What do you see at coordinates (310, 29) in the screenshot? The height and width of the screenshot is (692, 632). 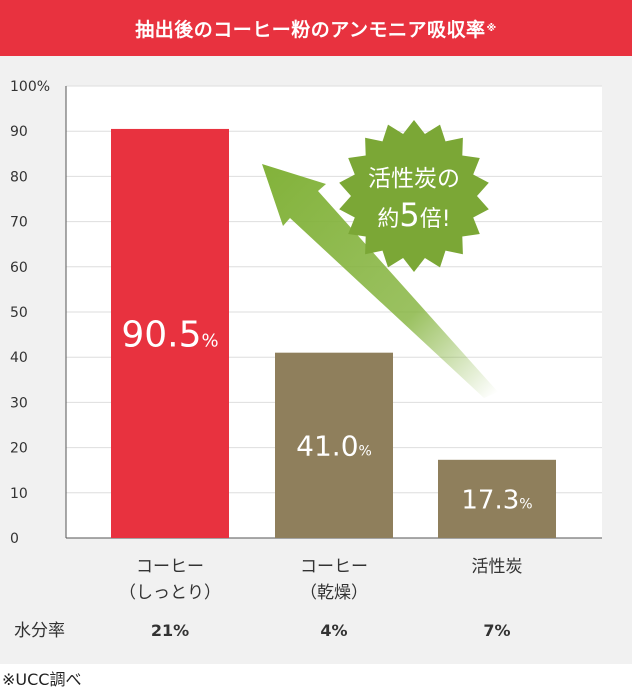 I see `chart-title: 抽出後のコーヒー粉のアンモニア吸収率` at bounding box center [310, 29].